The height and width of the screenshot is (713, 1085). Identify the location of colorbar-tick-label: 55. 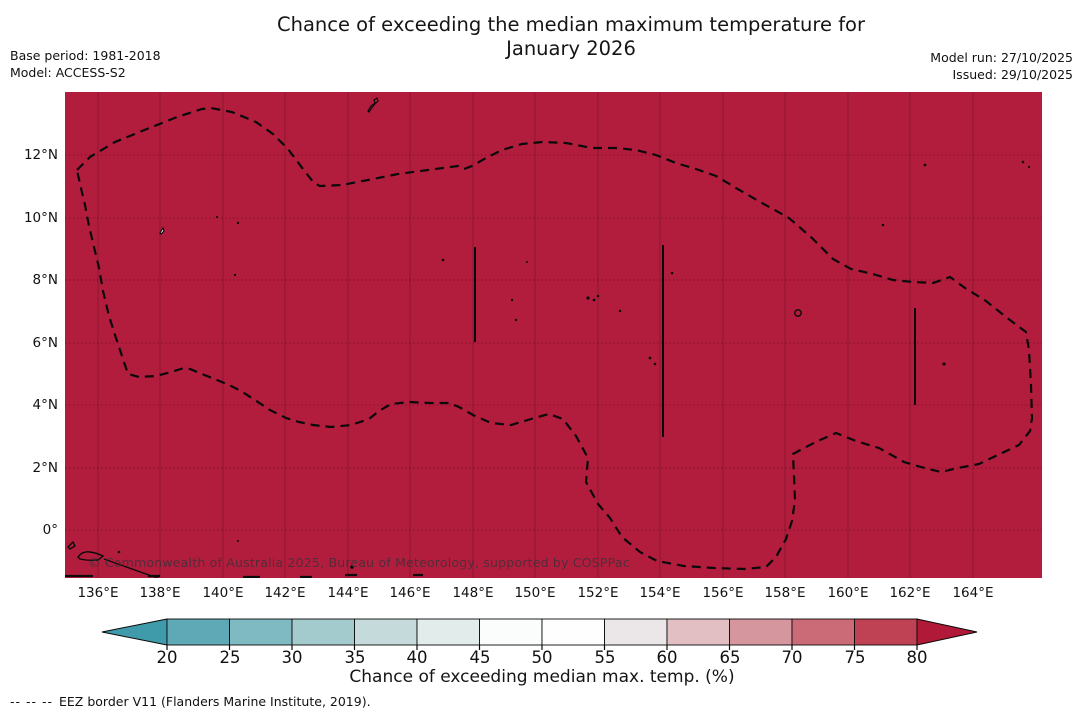
(605, 657).